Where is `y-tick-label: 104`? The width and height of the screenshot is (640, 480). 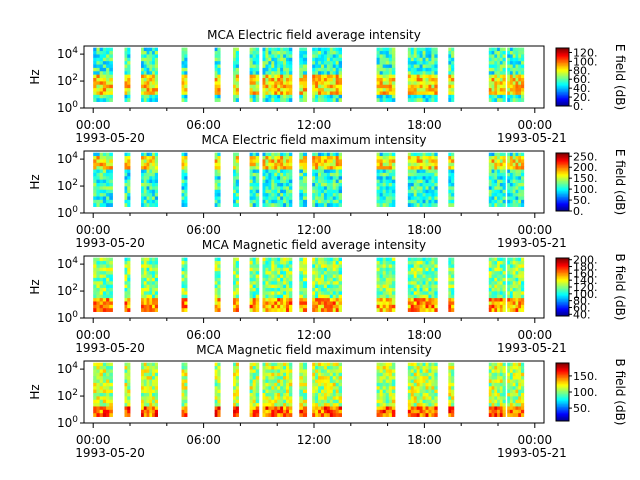
y-tick-label: 104 is located at coordinates (67, 53).